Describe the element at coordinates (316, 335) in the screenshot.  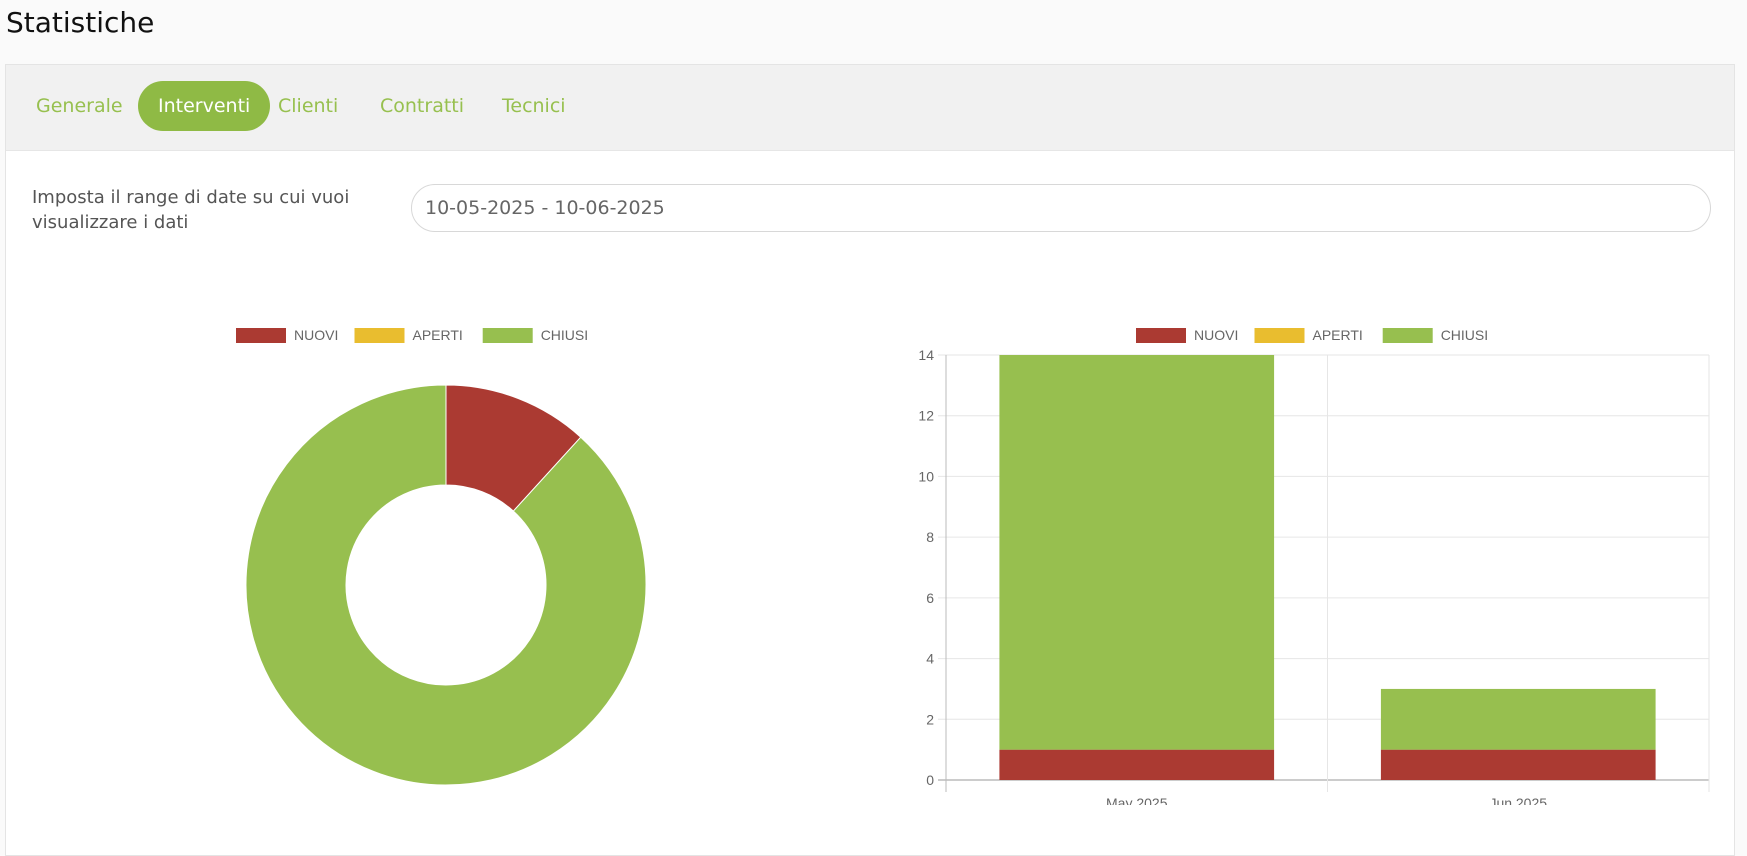
I see `donut-legend-label-nuovi: NUOVI` at that location.